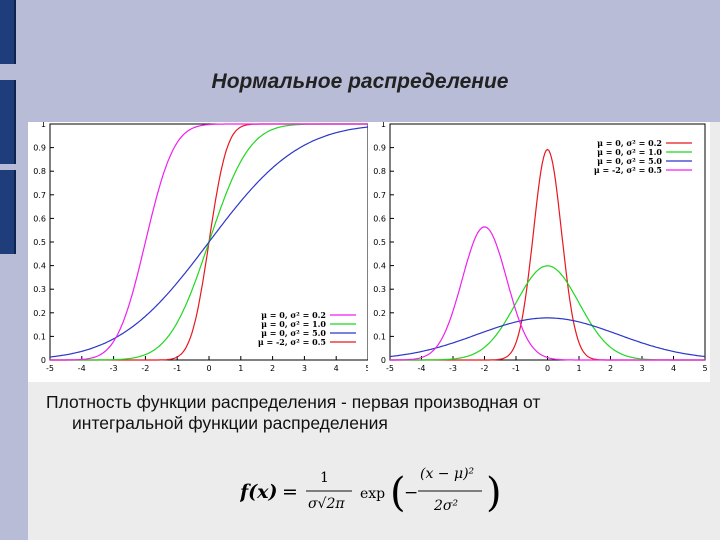  What do you see at coordinates (383, 125) in the screenshot?
I see `pdf-ytick-label: 1` at bounding box center [383, 125].